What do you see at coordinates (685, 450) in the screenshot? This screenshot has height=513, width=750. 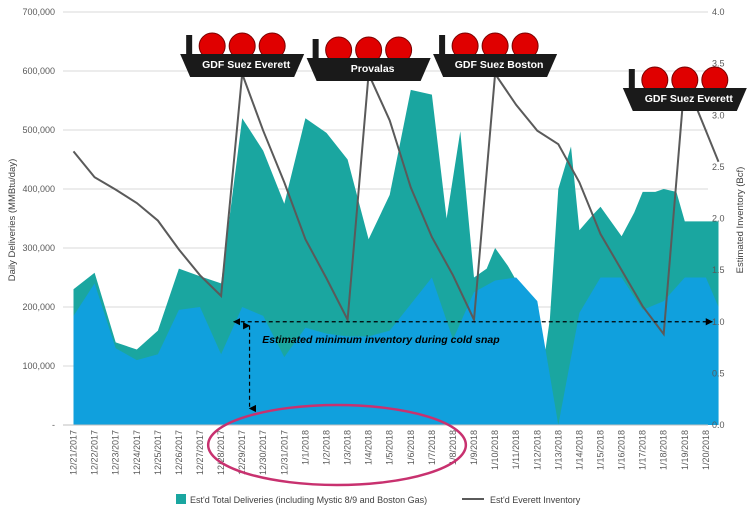 I see `x-tick-label: 1/19/2018` at bounding box center [685, 450].